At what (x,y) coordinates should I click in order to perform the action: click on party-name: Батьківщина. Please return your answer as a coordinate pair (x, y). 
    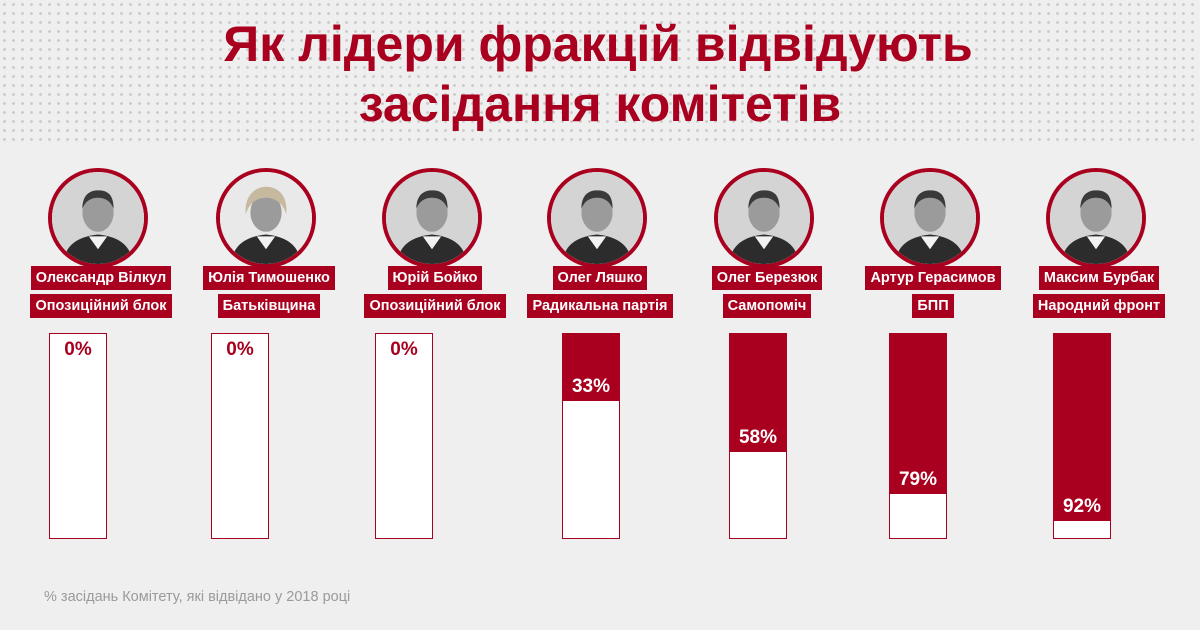
    Looking at the image, I should click on (269, 306).